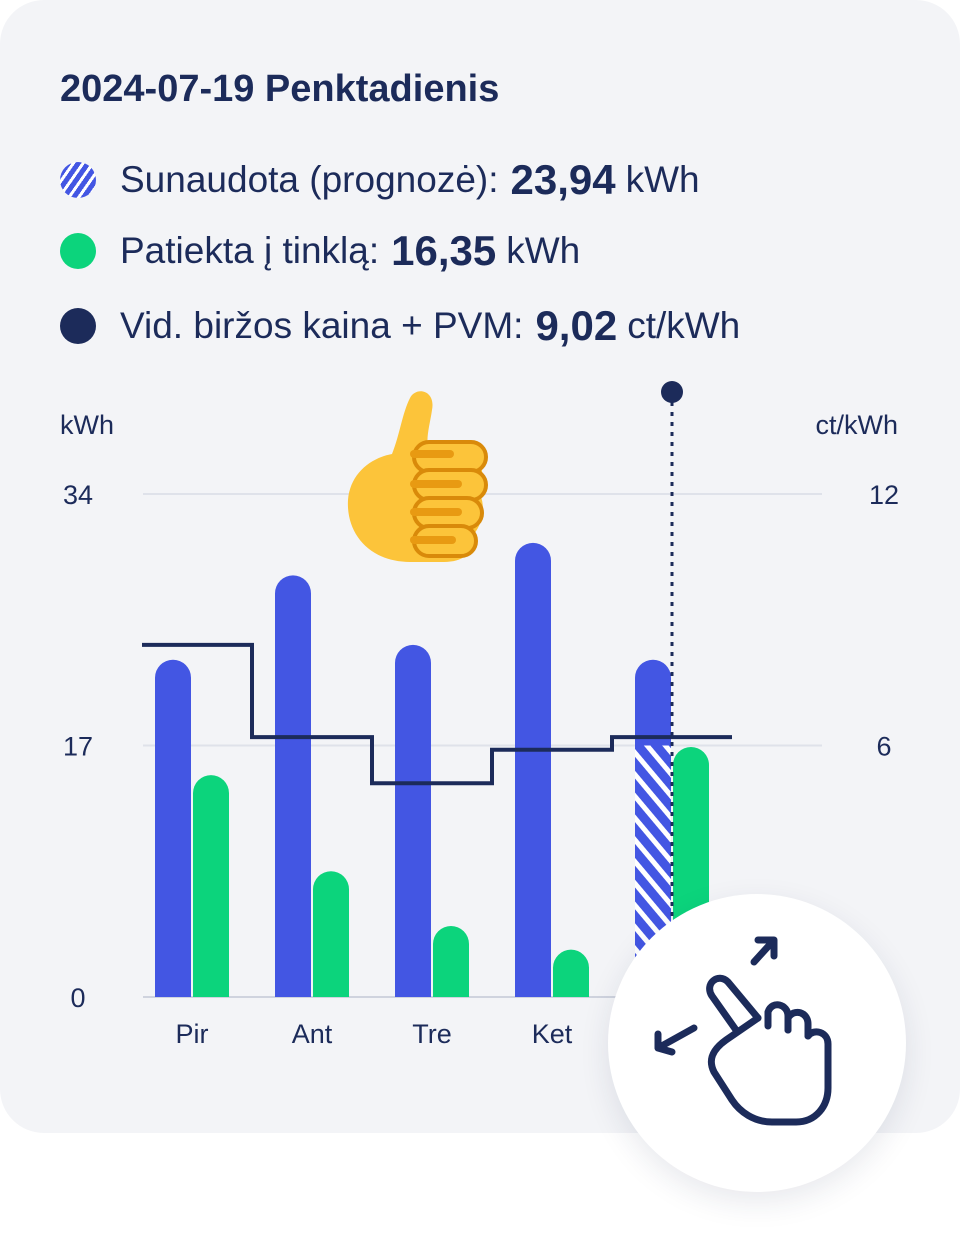 The image size is (960, 1257). Describe the element at coordinates (672, 392) in the screenshot. I see `selection-cursor-handle` at that location.